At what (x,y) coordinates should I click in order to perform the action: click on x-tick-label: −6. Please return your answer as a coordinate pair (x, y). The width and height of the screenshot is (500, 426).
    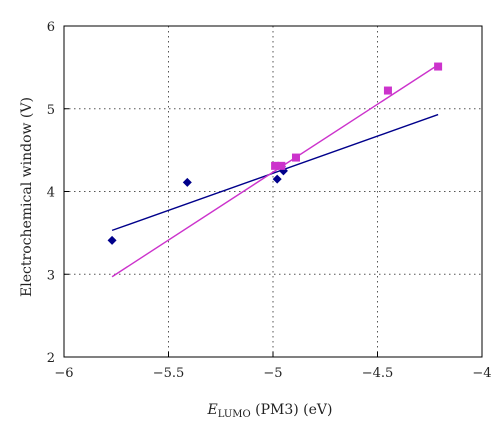
    Looking at the image, I should click on (63, 373).